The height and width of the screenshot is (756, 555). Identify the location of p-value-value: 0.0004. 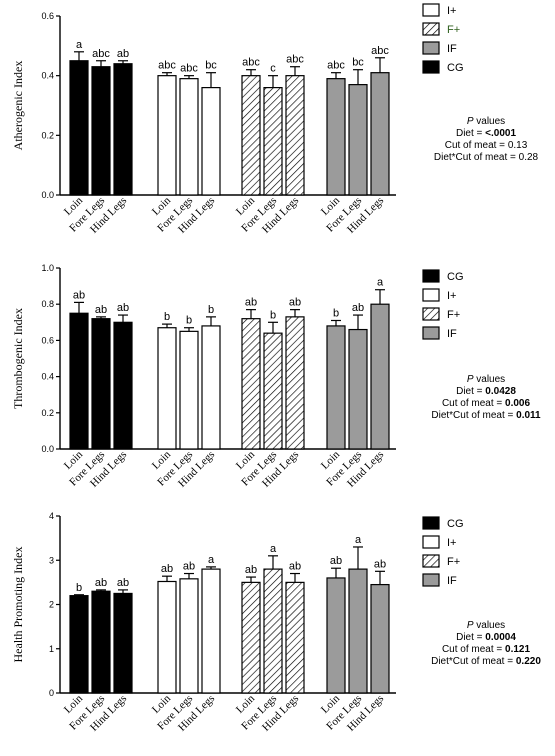
(500, 637).